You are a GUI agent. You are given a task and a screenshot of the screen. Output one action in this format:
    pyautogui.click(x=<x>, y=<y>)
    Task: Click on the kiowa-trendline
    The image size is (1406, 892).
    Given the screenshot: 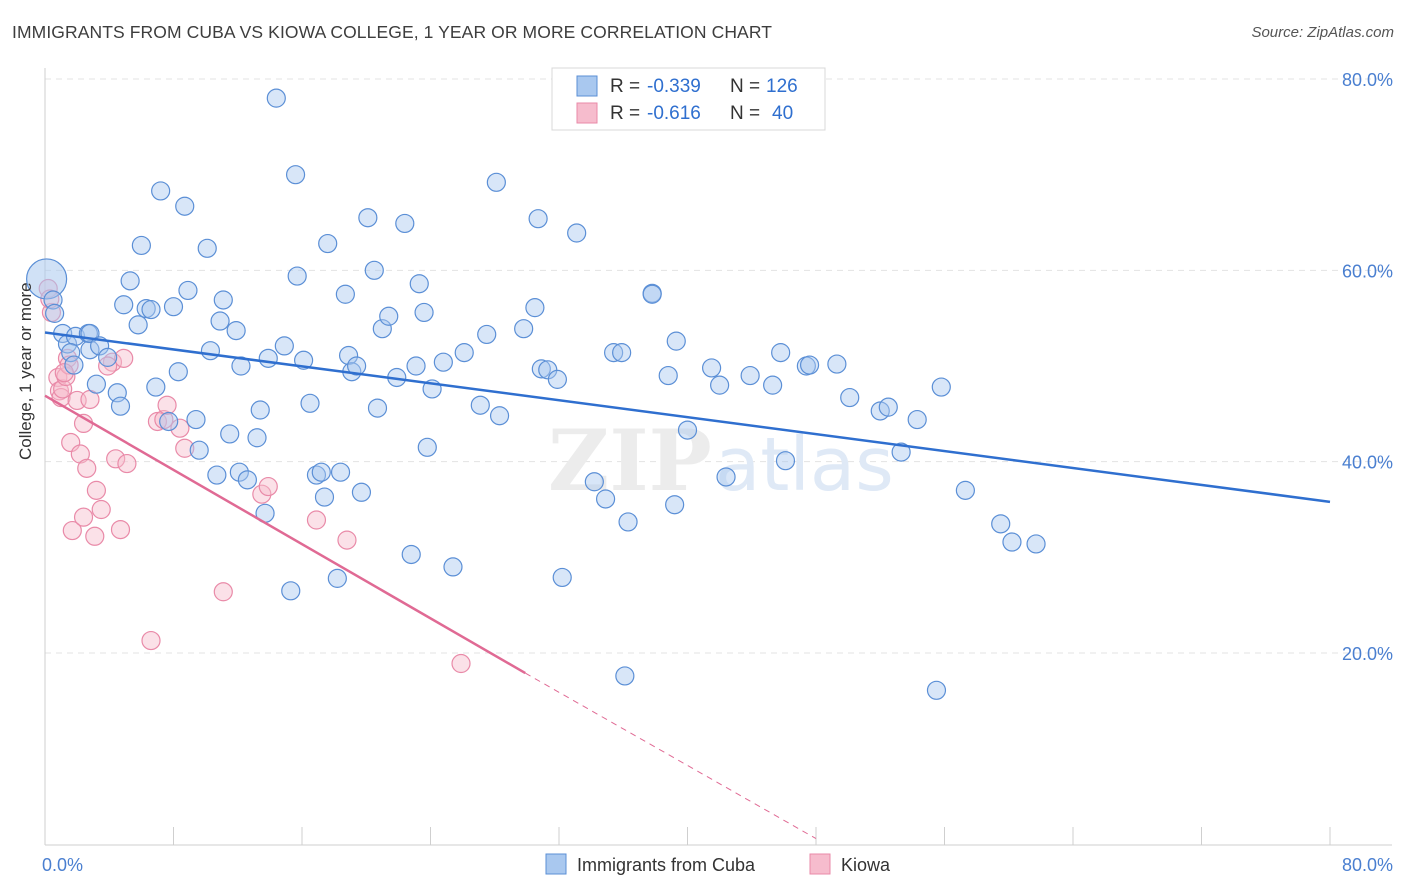 What is the action you would take?
    pyautogui.click(x=285, y=534)
    